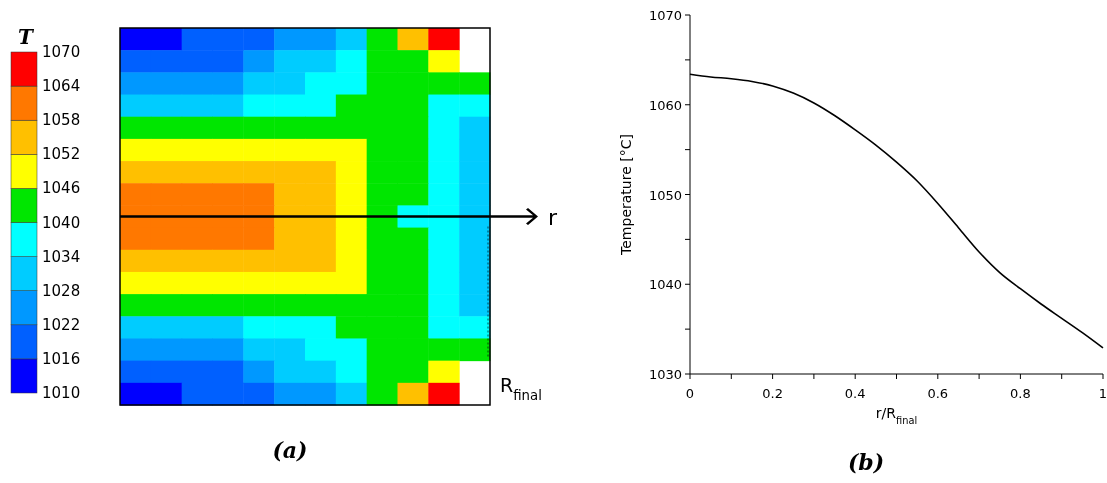  I want to click on y-axis-title: Temperature [°C], so click(626, 195).